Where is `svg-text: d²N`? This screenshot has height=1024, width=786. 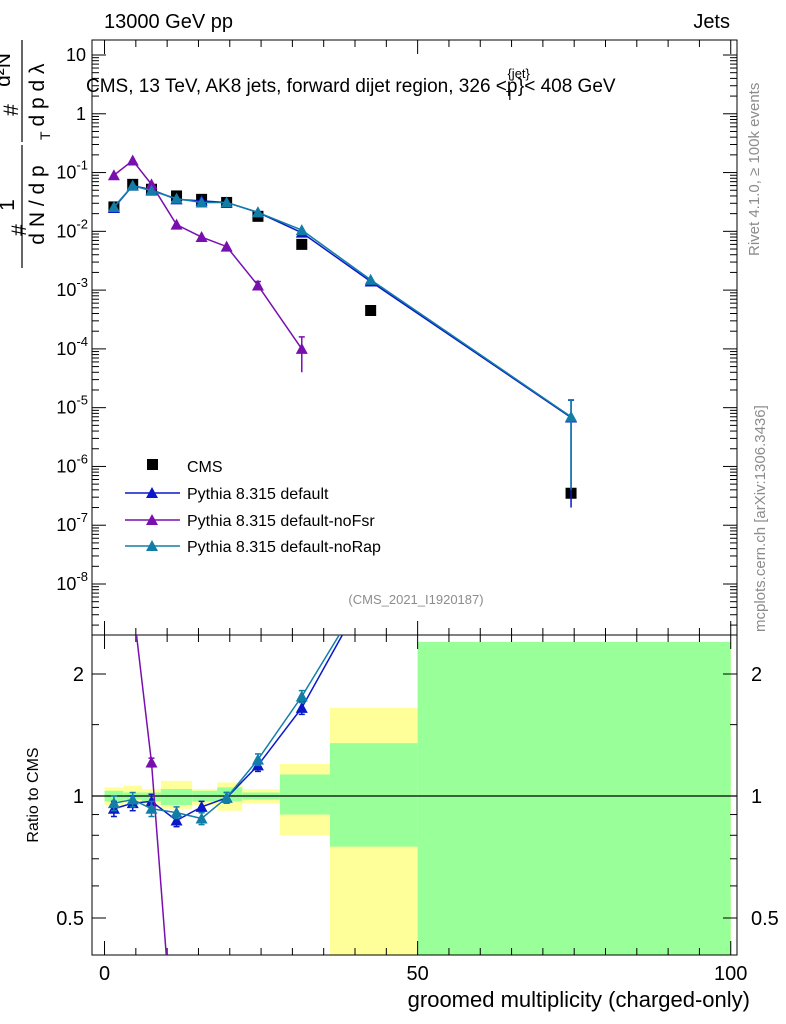 svg-text: d²N is located at coordinates (7, 70).